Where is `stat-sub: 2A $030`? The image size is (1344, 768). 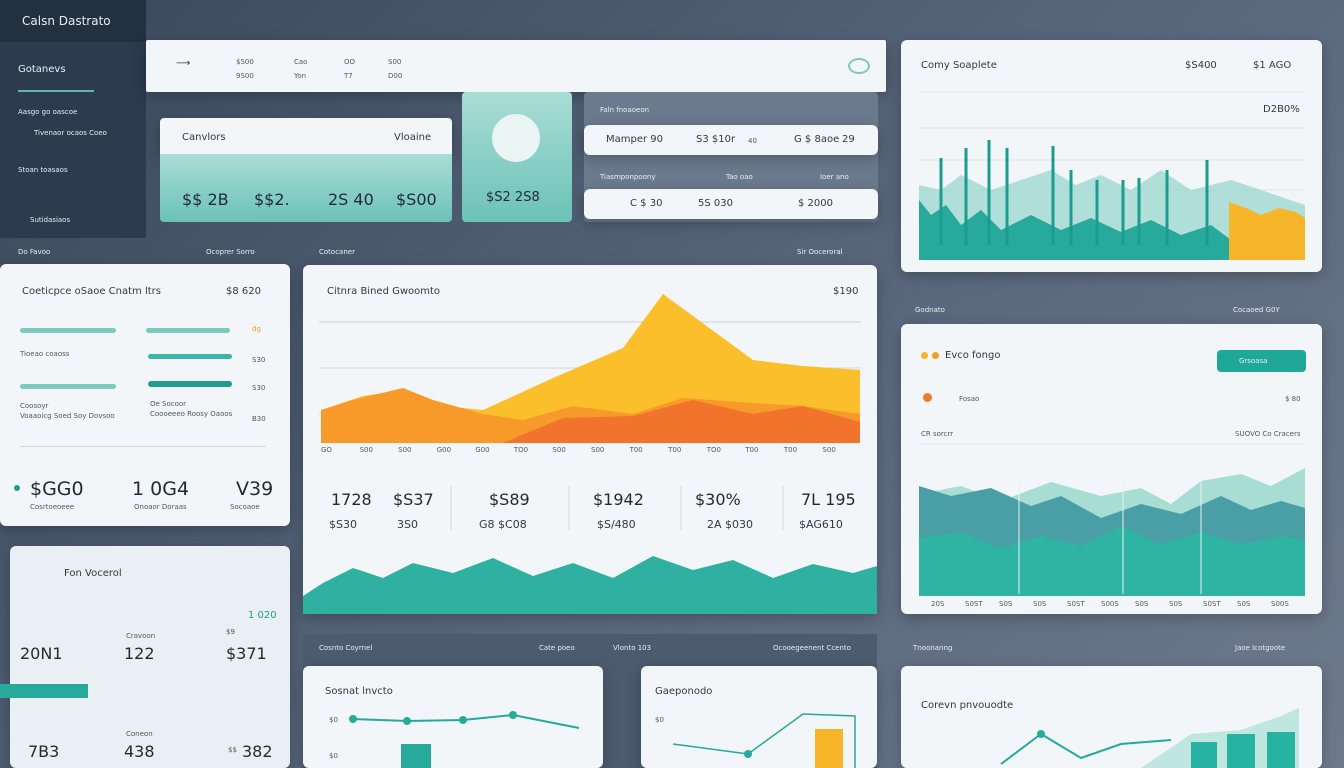
stat-sub: 2A $030 is located at coordinates (730, 524).